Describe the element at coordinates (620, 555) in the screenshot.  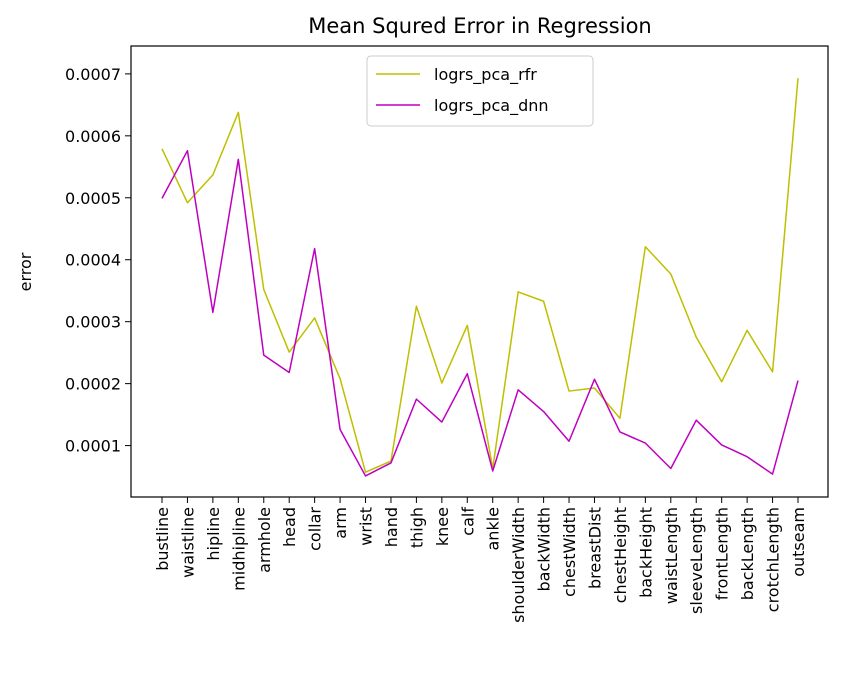
I see `x-tick-label: chestHeight` at that location.